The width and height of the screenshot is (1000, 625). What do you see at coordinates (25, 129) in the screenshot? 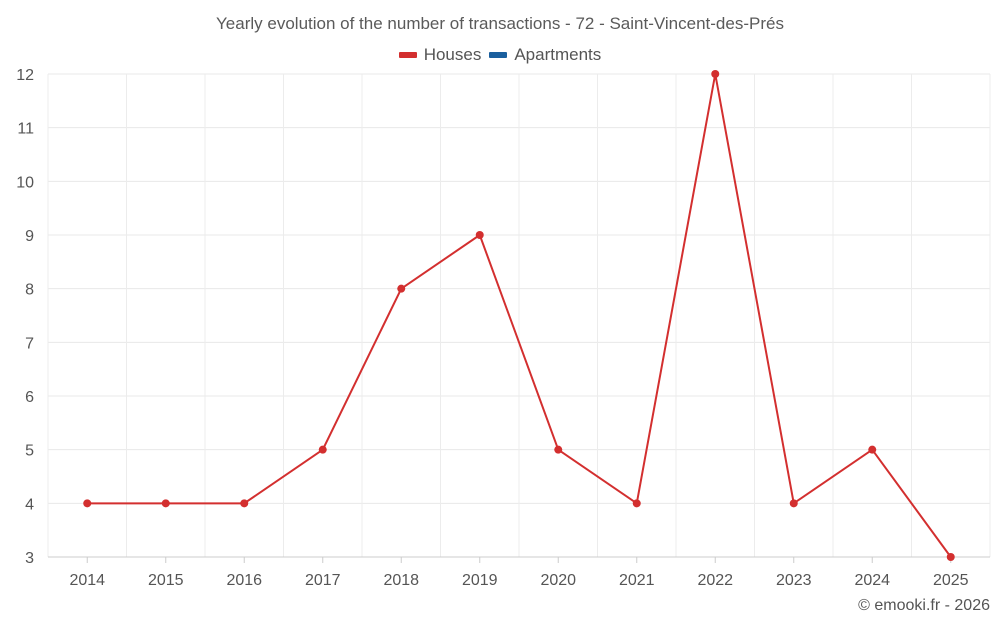
I see `y-tick-label: 11` at bounding box center [25, 129].